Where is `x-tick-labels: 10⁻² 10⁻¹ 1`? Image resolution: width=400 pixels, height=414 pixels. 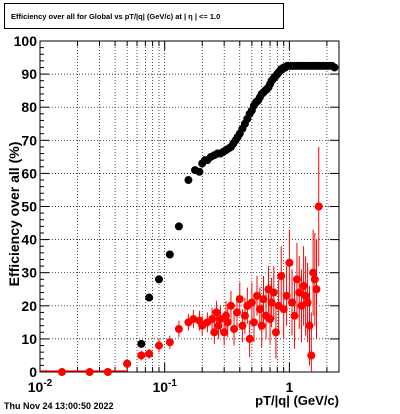
x-tick-labels: 10⁻² 10⁻¹ 1 is located at coordinates (161, 386).